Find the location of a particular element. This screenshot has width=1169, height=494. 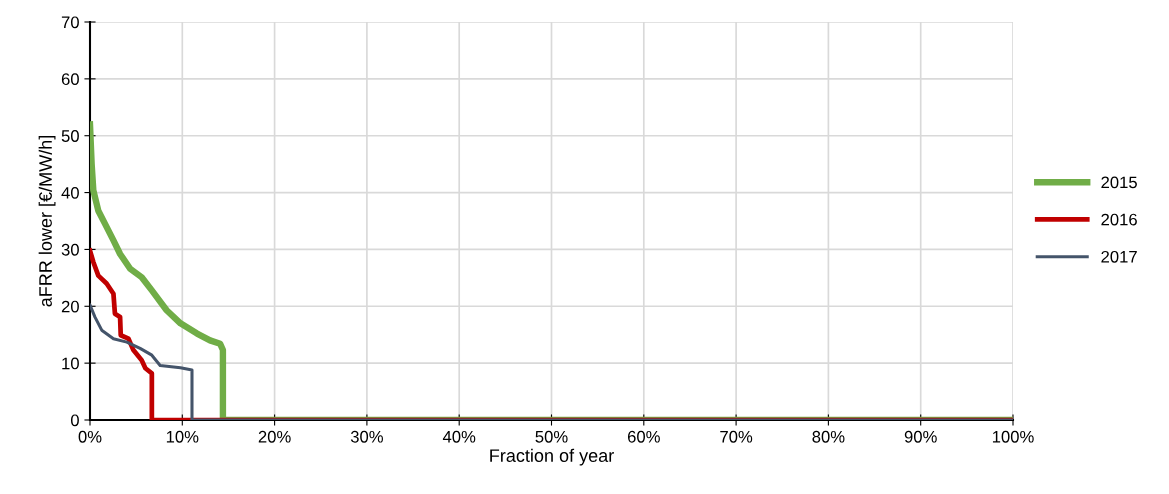

y-tick-label: 20 is located at coordinates (70, 306).